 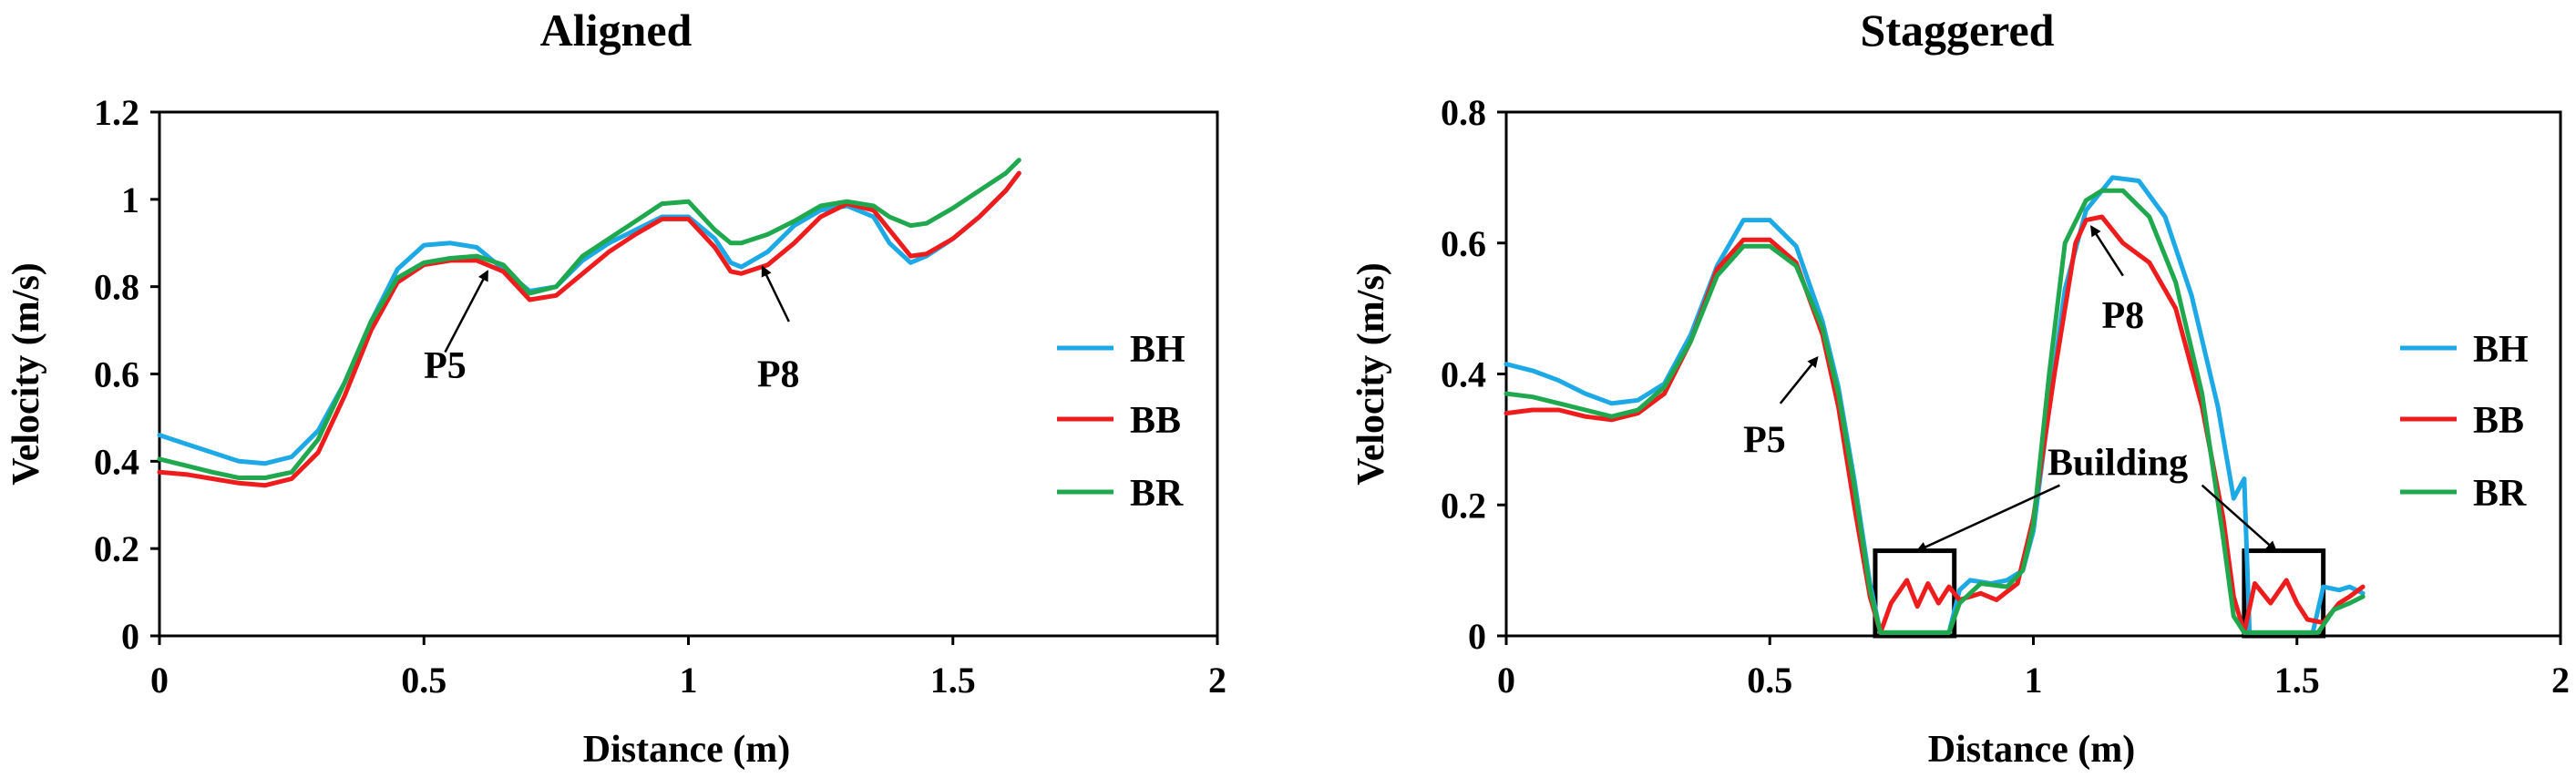 I want to click on annotation-building: Building, so click(x=2118, y=464).